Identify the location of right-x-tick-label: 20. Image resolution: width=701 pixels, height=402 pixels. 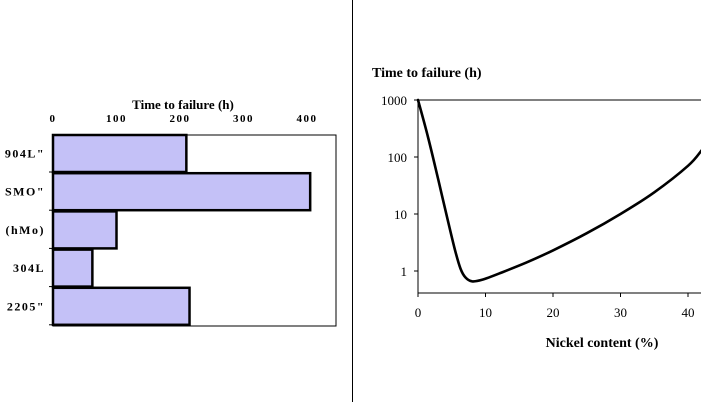
(553, 312).